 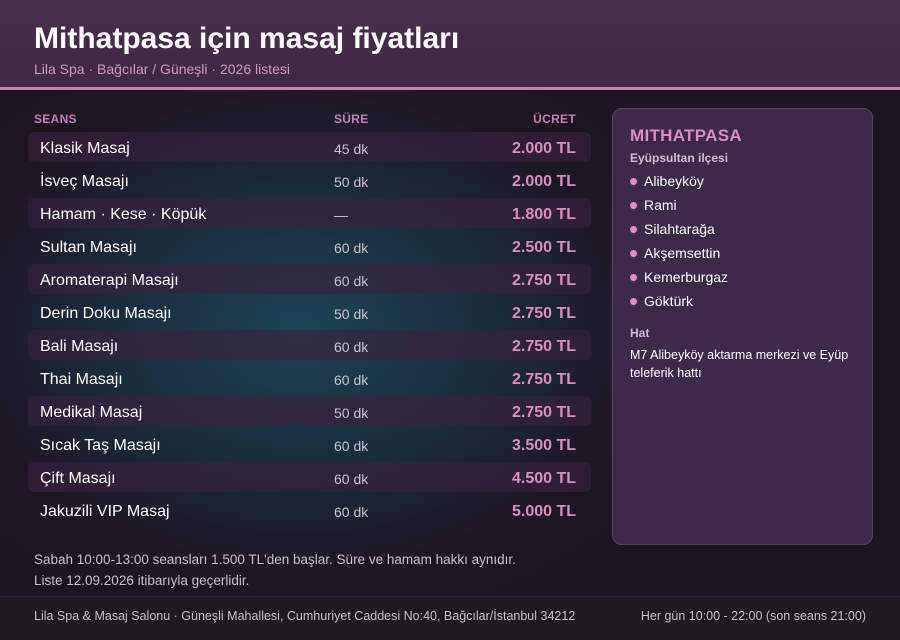 What do you see at coordinates (351, 149) in the screenshot?
I see `service-duration: 45 dk` at bounding box center [351, 149].